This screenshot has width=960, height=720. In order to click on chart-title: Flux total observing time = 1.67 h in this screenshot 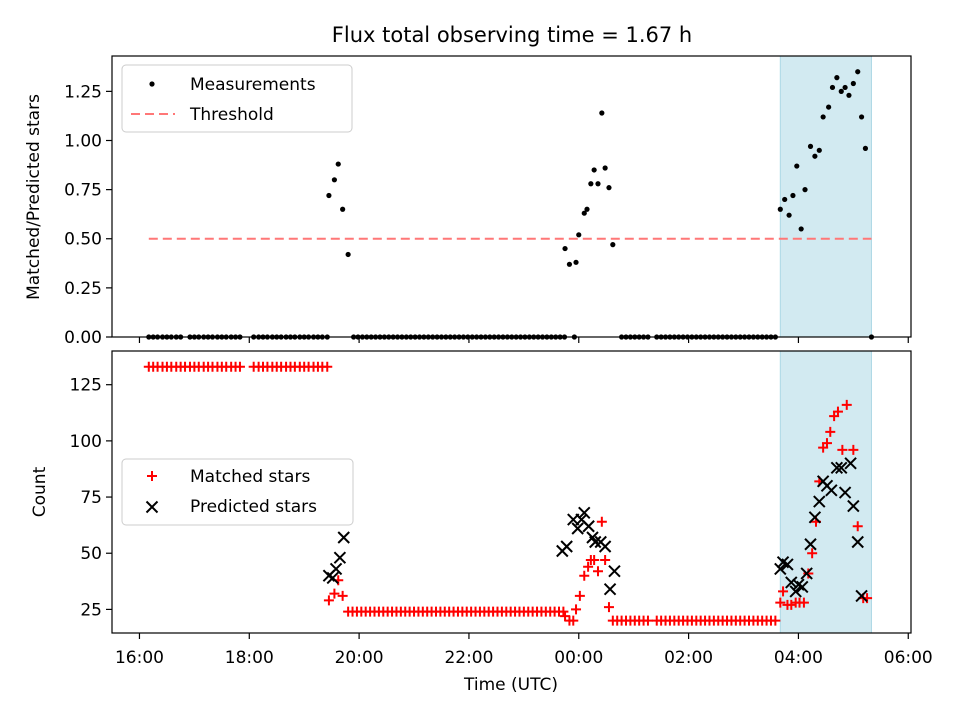, I will do `click(512, 35)`.